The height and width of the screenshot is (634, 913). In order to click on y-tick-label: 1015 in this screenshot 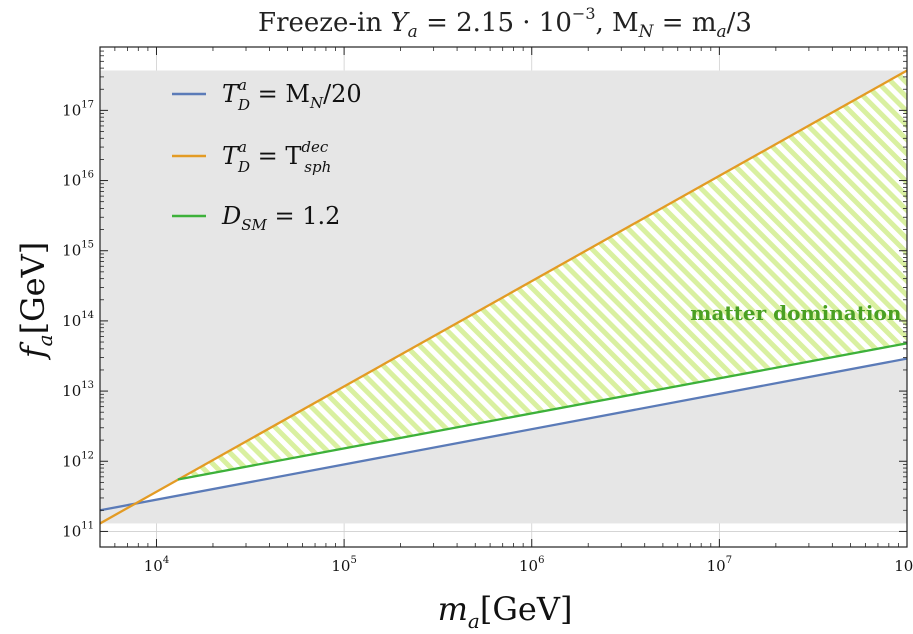, I will do `click(78, 250)`.